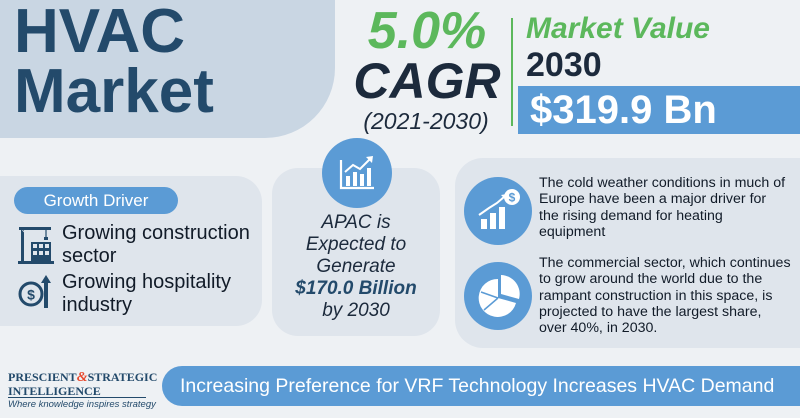  Describe the element at coordinates (356, 222) in the screenshot. I see `apac-line: APAC is` at that location.